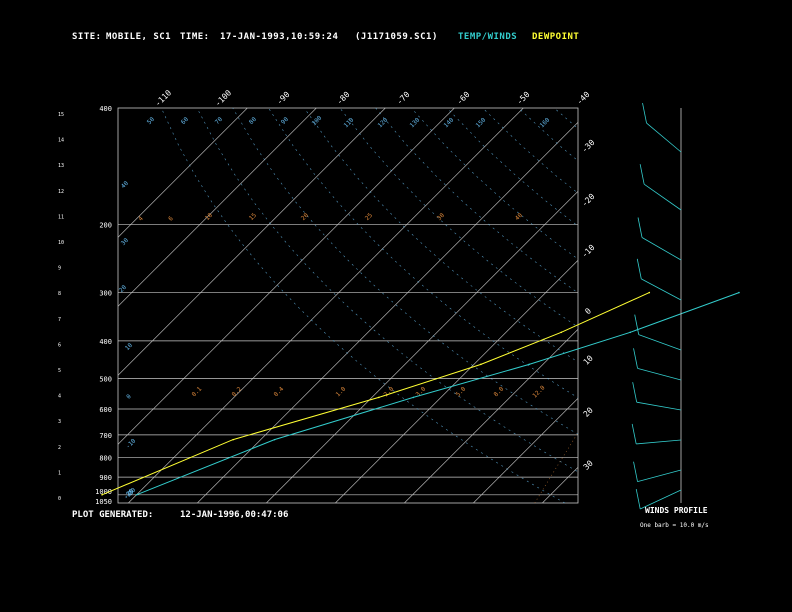 This screenshot has width=792, height=612. I want to click on mixing-ratio-label: 4, so click(141, 219).